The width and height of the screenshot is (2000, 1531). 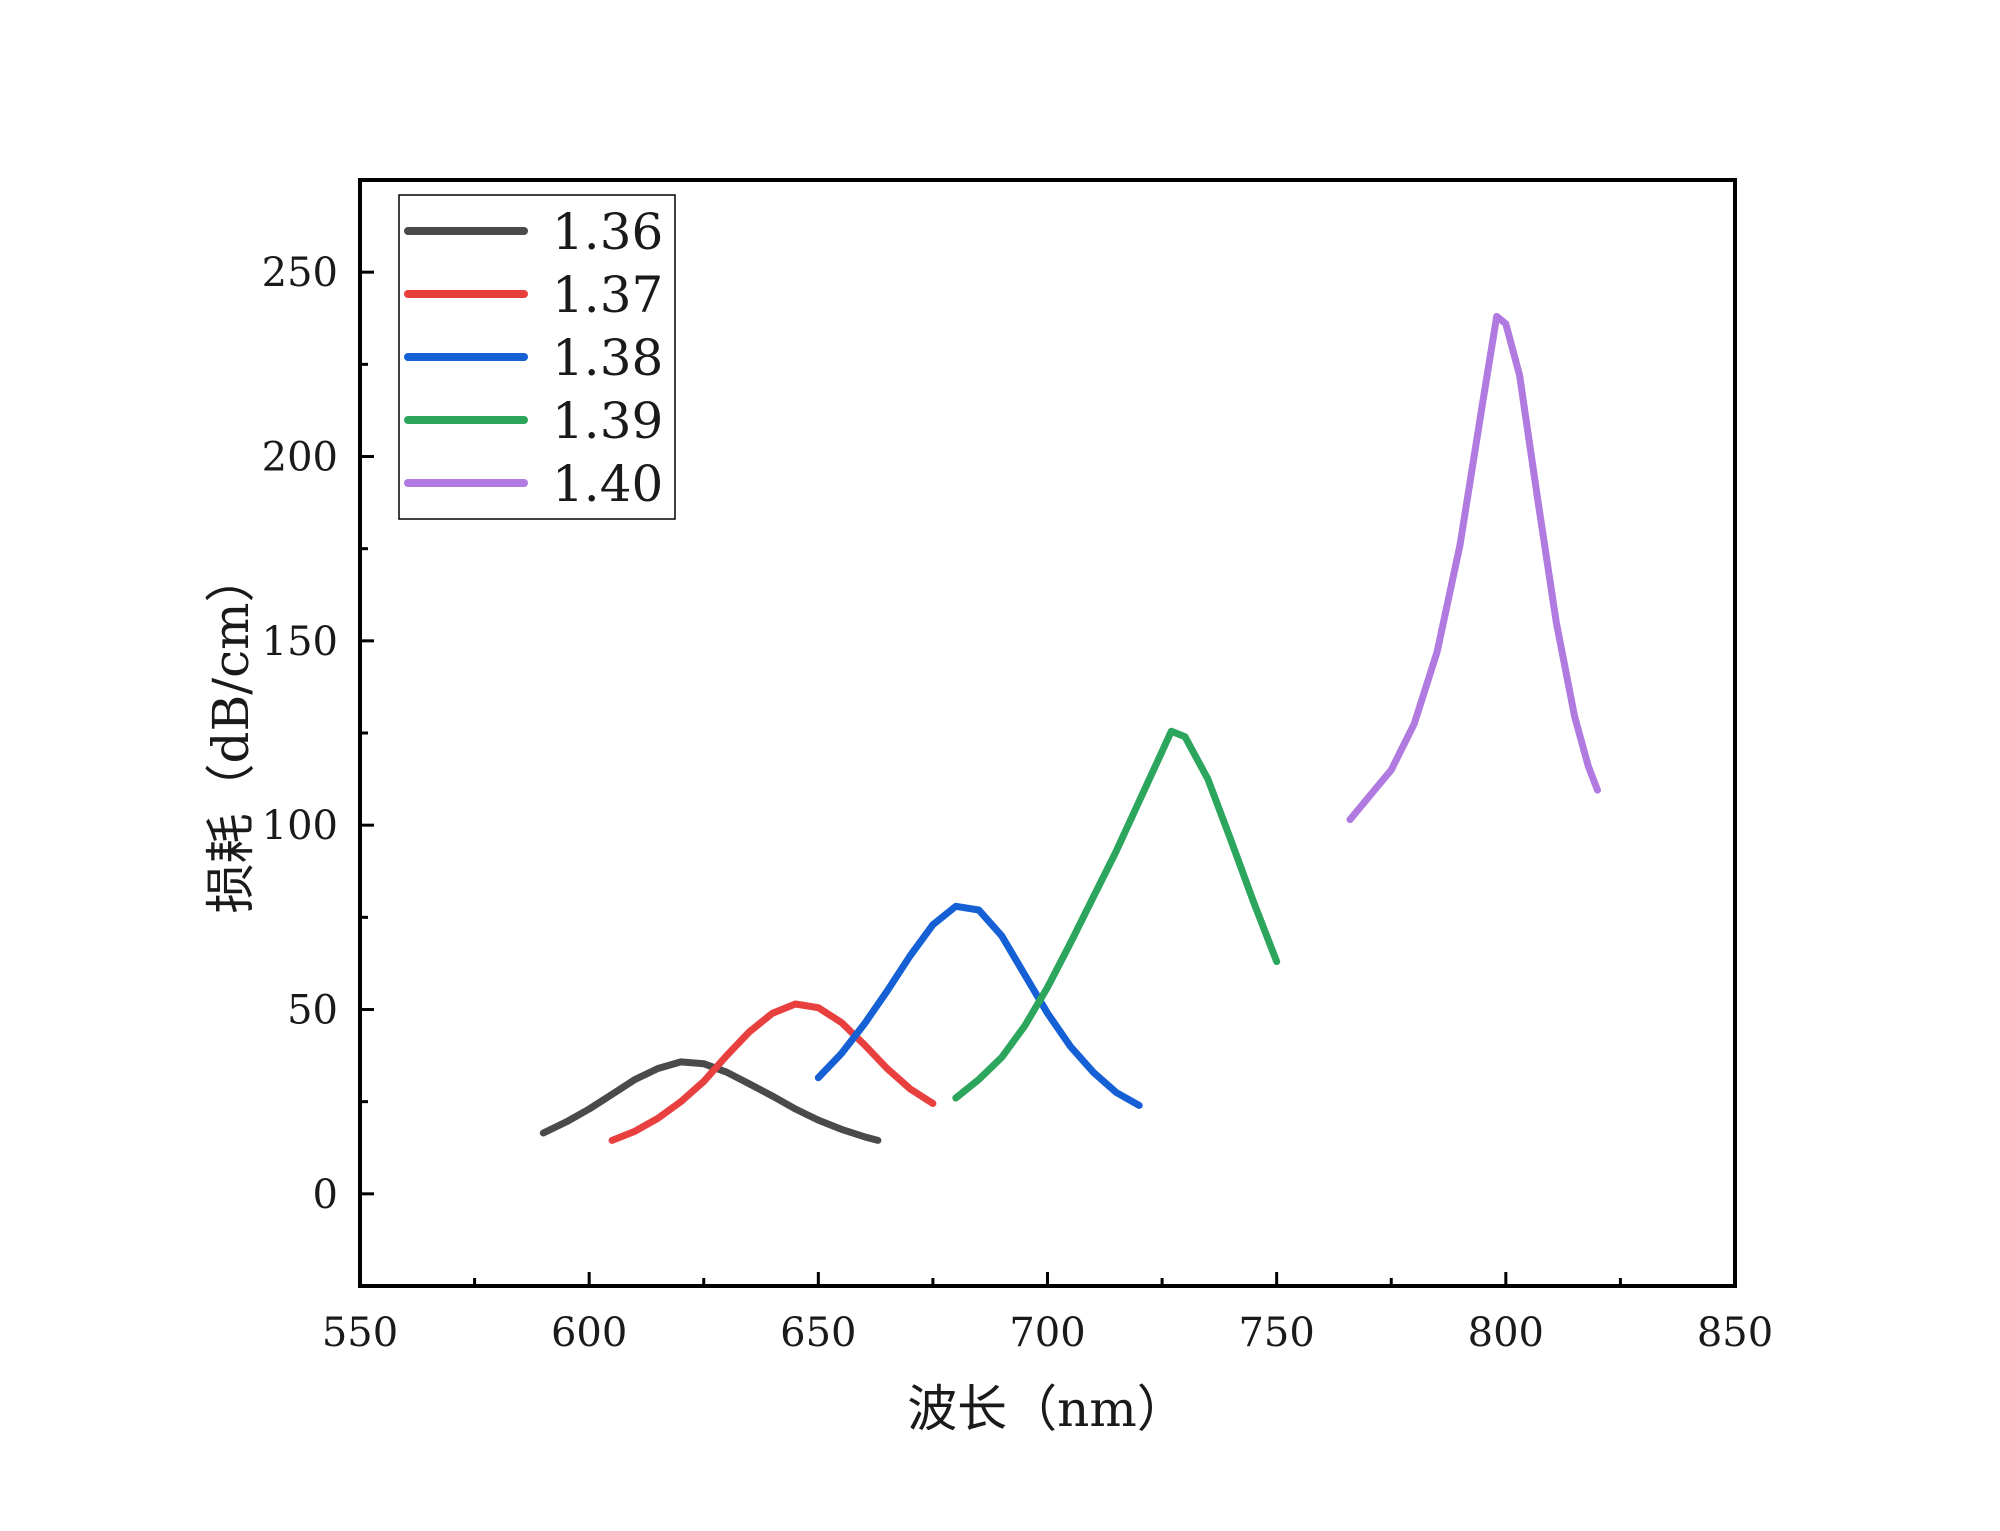 What do you see at coordinates (300, 826) in the screenshot?
I see `y-tick-label: 100` at bounding box center [300, 826].